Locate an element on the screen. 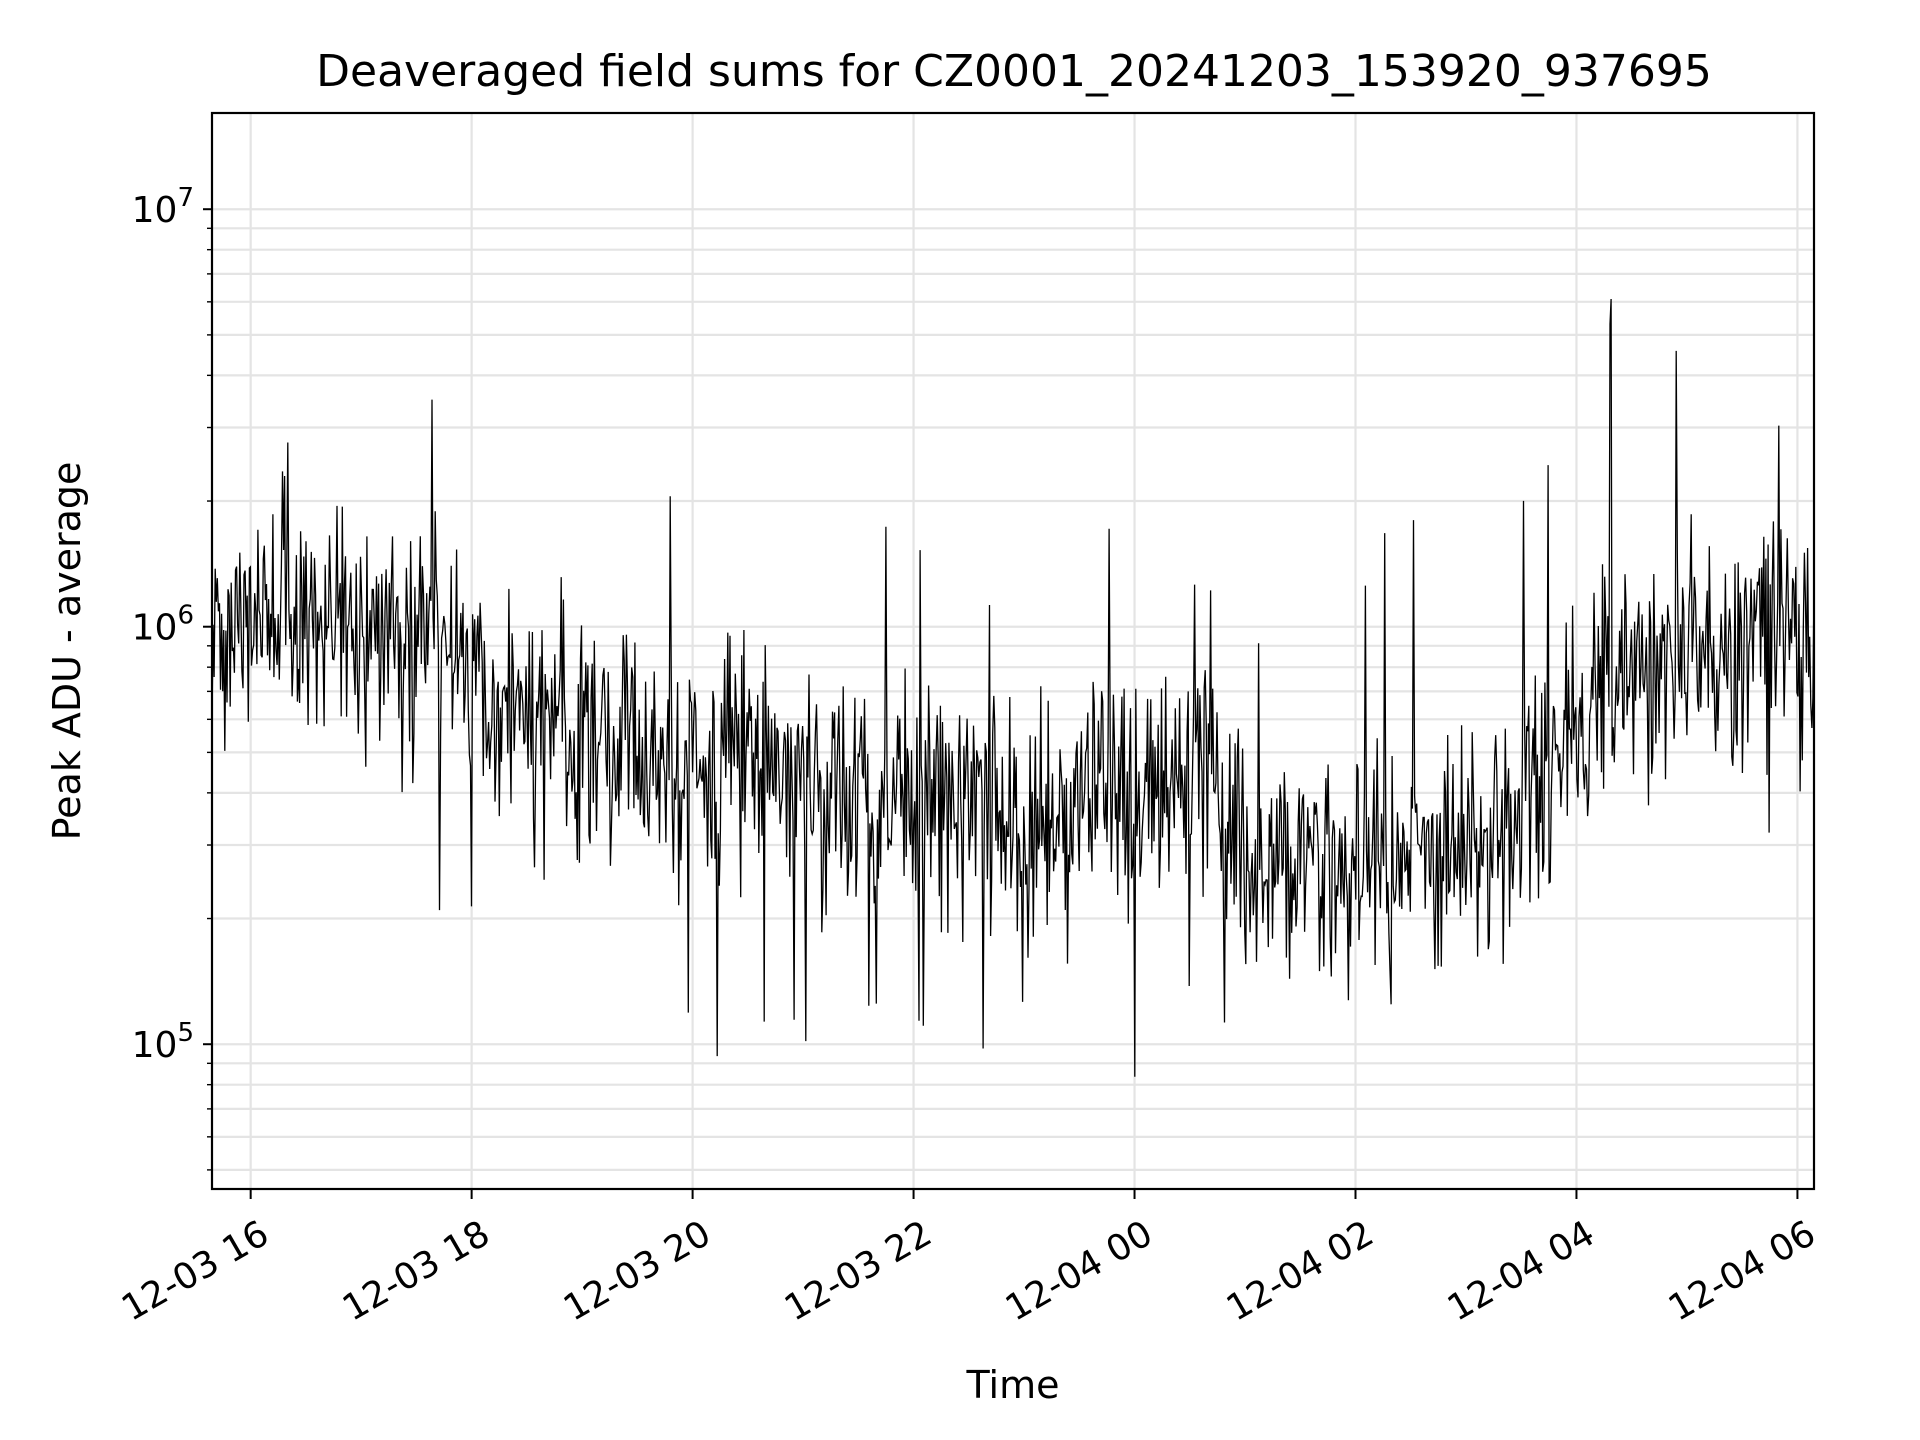 Image resolution: width=1920 pixels, height=1440 pixels. x-tick-label: 12-04 06 is located at coordinates (1742, 1271).